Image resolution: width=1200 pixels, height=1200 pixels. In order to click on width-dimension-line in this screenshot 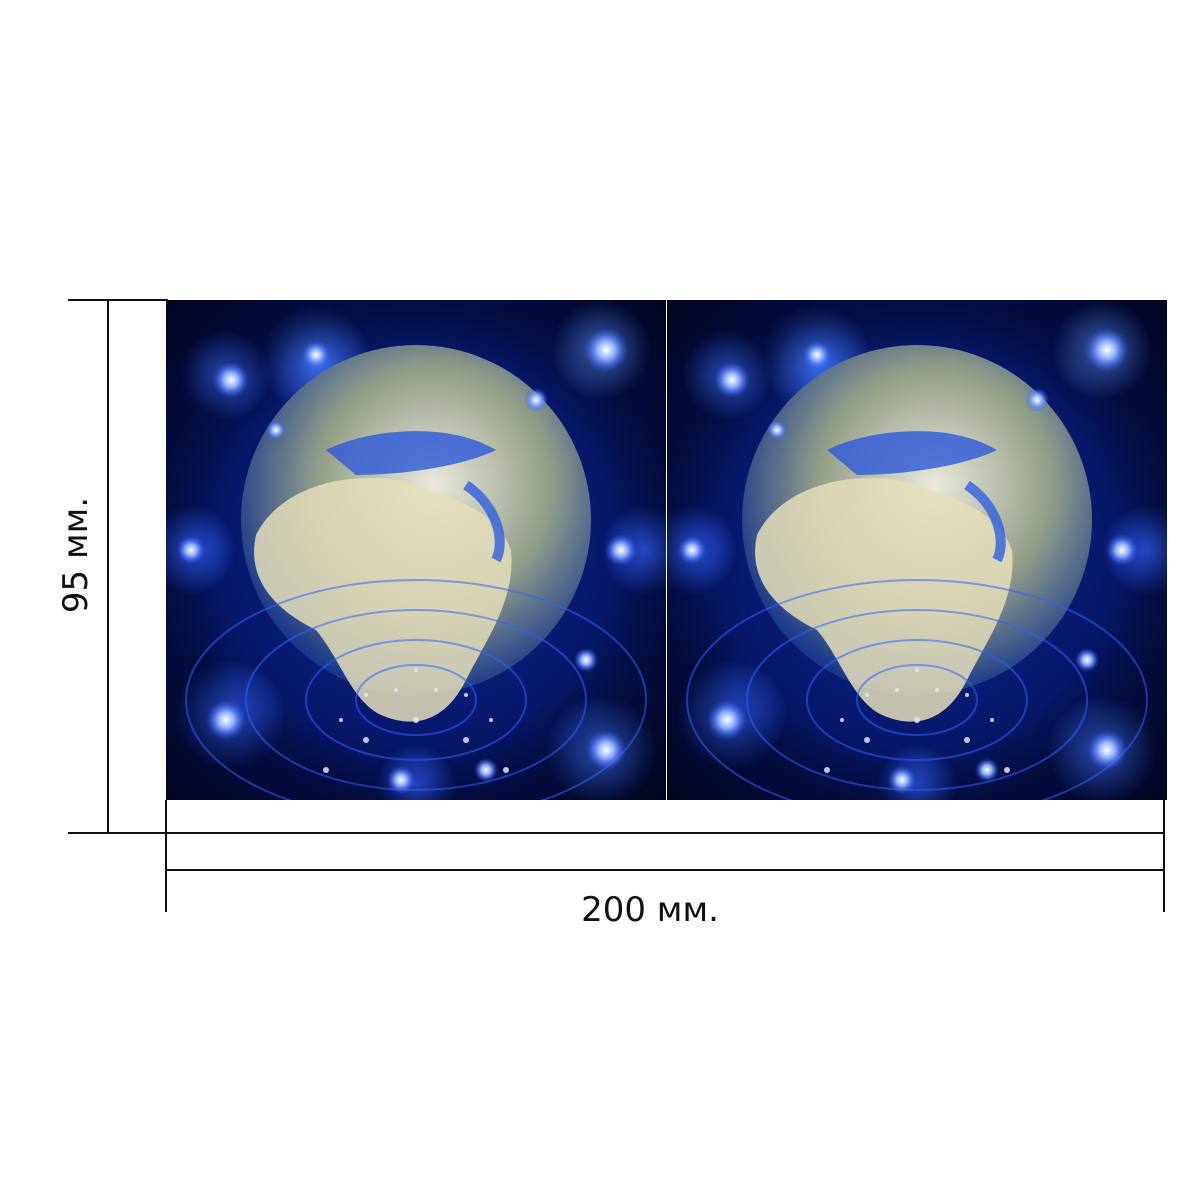, I will do `click(665, 870)`.